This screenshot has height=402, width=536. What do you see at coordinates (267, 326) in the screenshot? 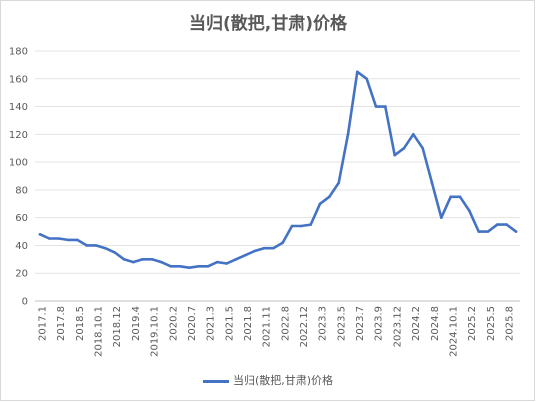
I see `x-tick-label: 2021.11` at bounding box center [267, 326].